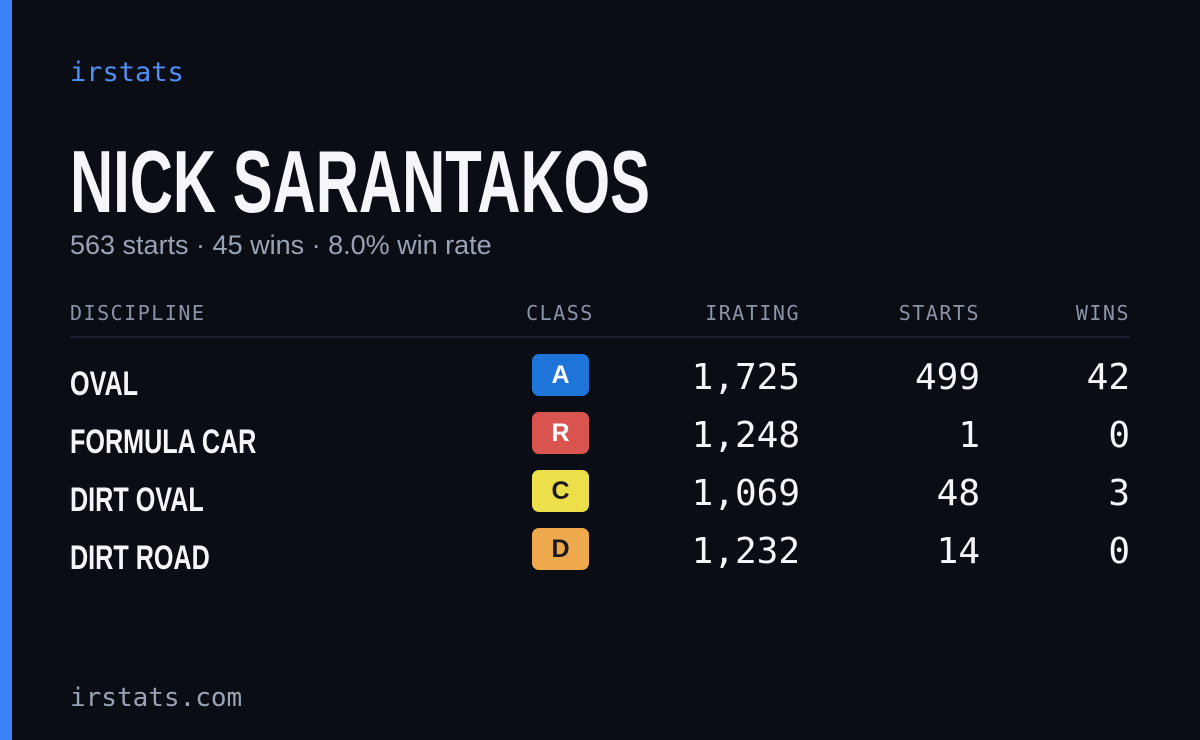  I want to click on column-header: STARTS, so click(939, 313).